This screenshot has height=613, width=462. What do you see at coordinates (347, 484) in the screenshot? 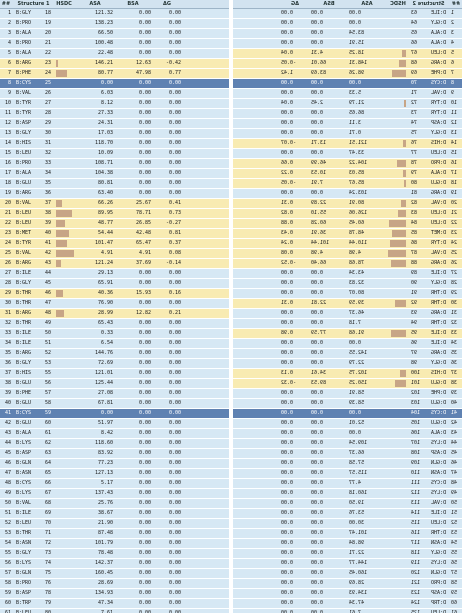
I see `table-row: 48 D:CYS 111 4.77 0.00 0.00` at bounding box center [347, 484].